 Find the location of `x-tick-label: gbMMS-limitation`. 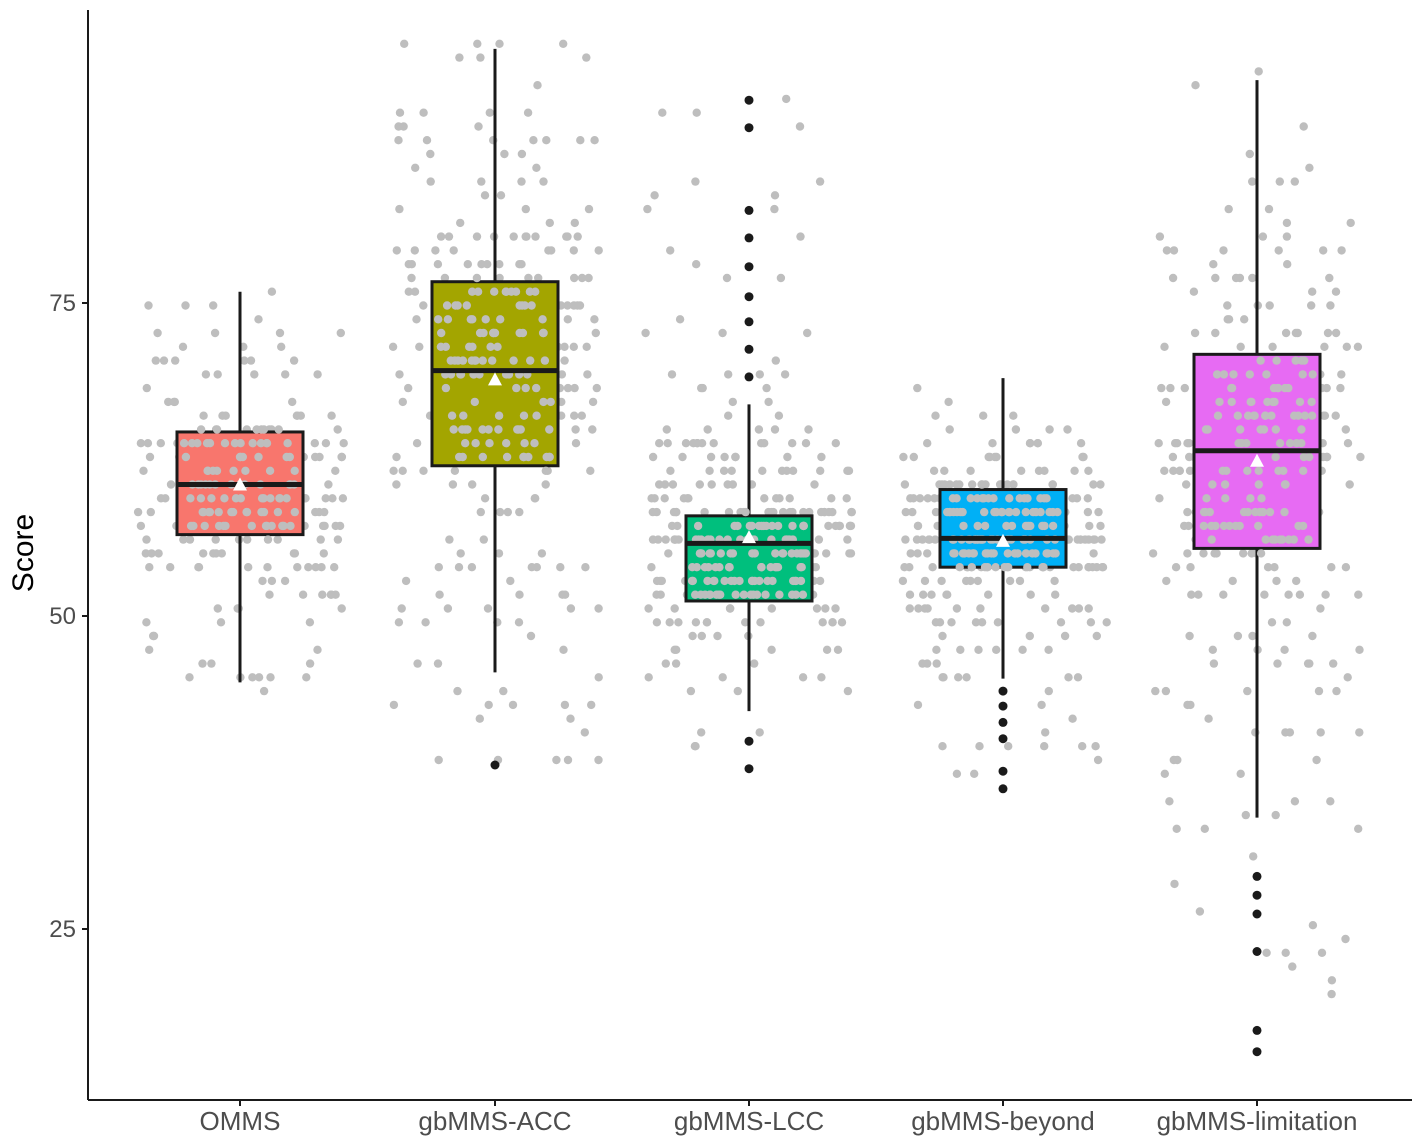

x-tick-label: gbMMS-limitation is located at coordinates (1257, 1121).